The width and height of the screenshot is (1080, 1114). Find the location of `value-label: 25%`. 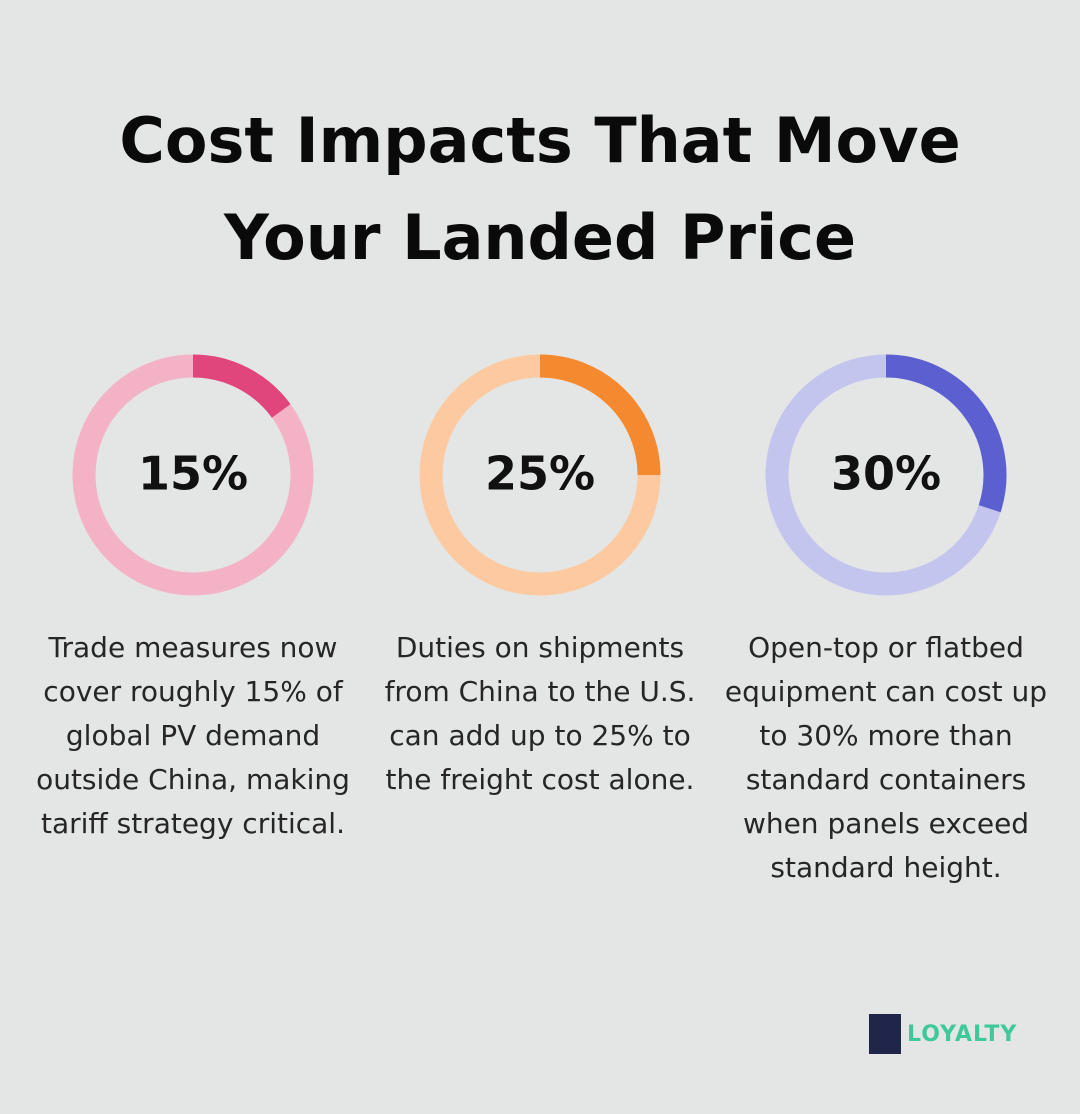

value-label: 25% is located at coordinates (540, 474).